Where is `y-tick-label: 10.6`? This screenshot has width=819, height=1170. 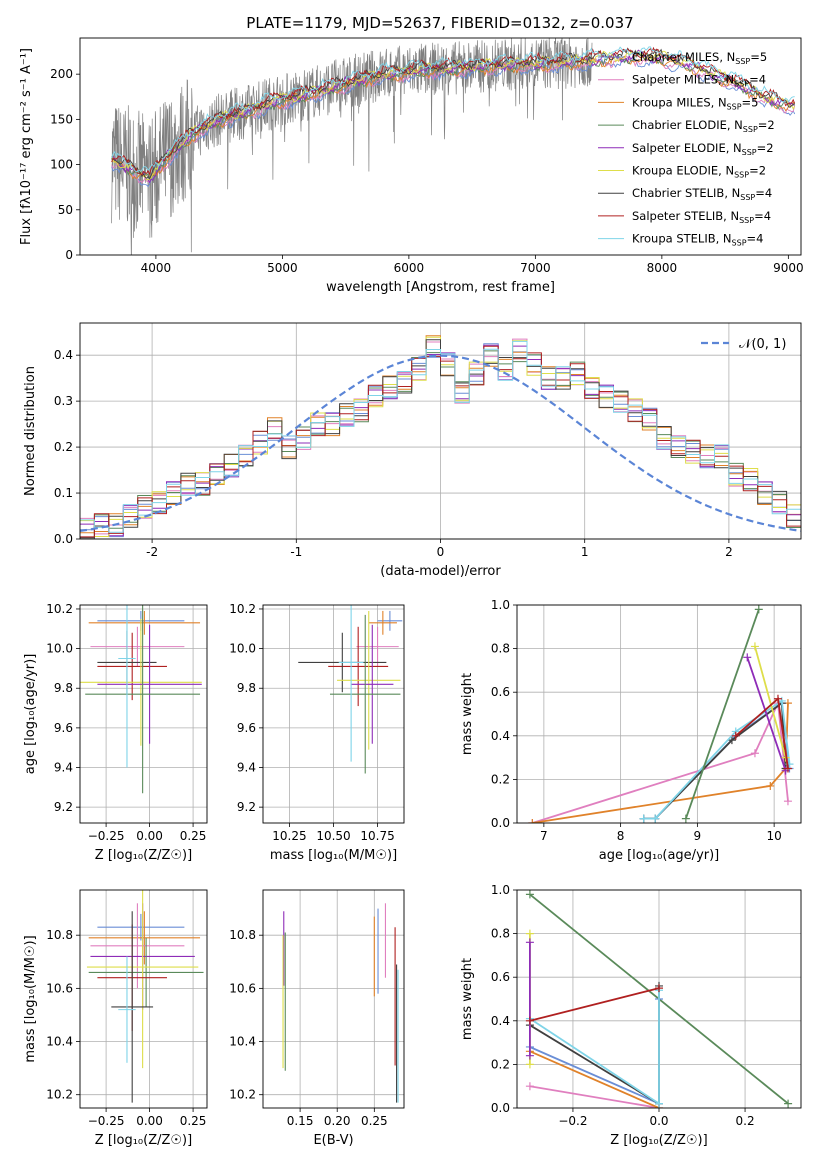 y-tick-label: 10.6 is located at coordinates (59, 988).